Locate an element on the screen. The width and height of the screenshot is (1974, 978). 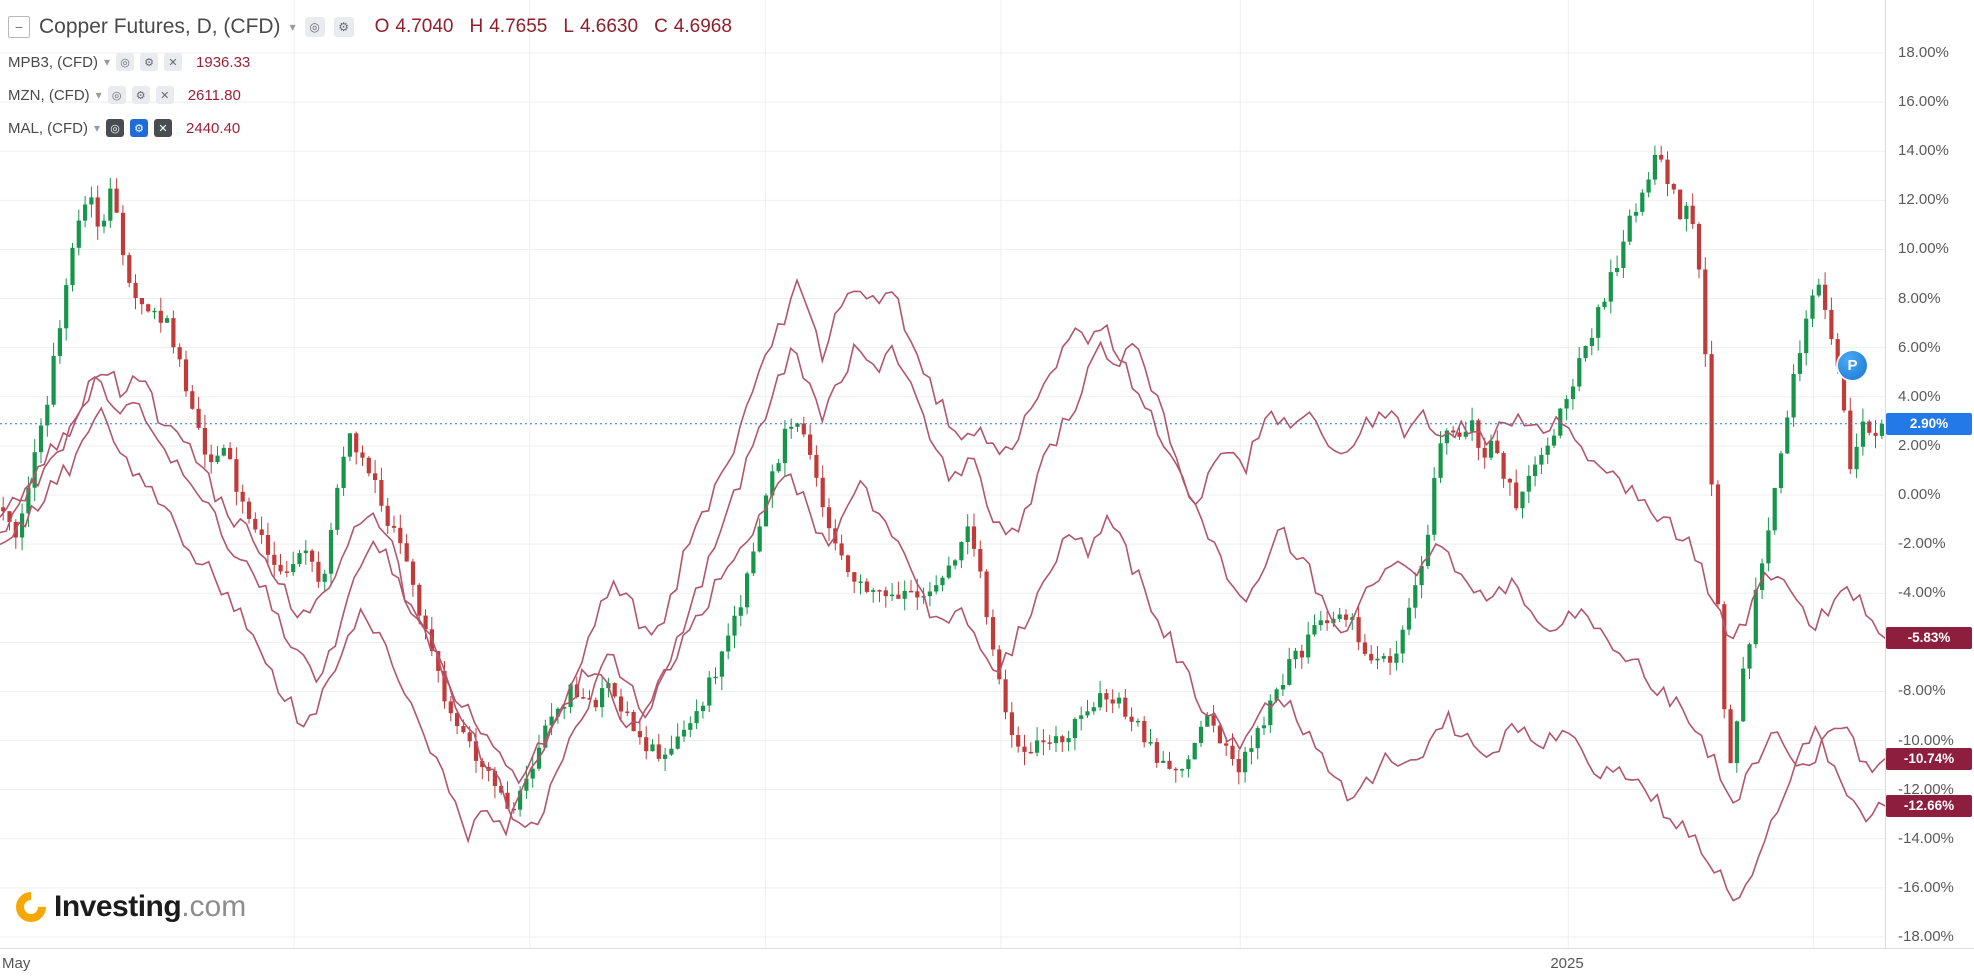
close-icon: ✕ is located at coordinates (163, 128).